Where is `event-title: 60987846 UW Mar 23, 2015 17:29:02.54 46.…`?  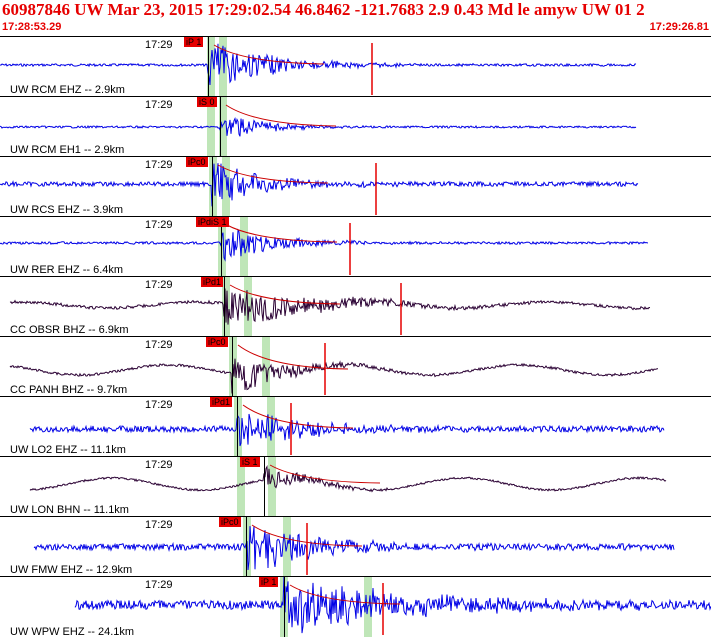 event-title: 60987846 UW Mar 23, 2015 17:29:02.54 46.… is located at coordinates (323, 9).